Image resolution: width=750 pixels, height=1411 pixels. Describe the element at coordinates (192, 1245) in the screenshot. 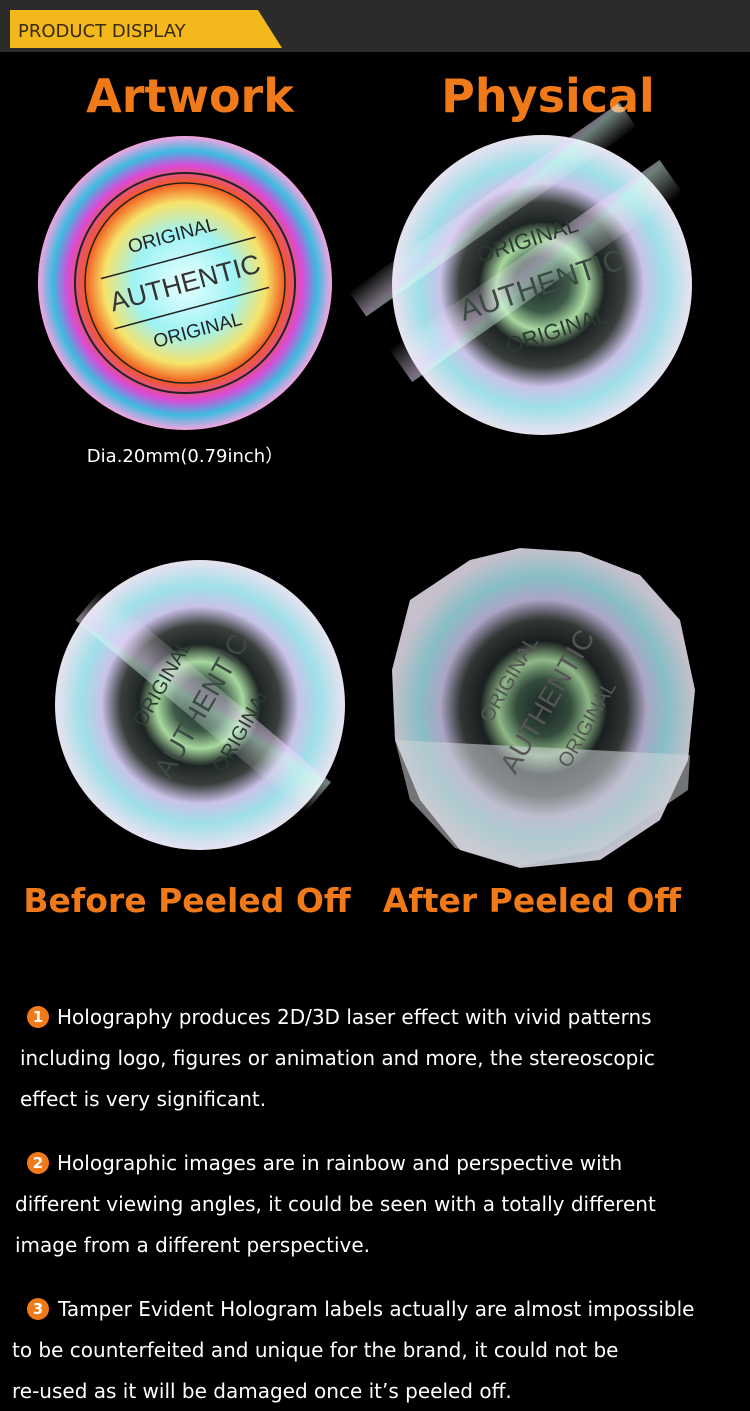

I see `paragraph-line: image from a different perspective.` at that location.